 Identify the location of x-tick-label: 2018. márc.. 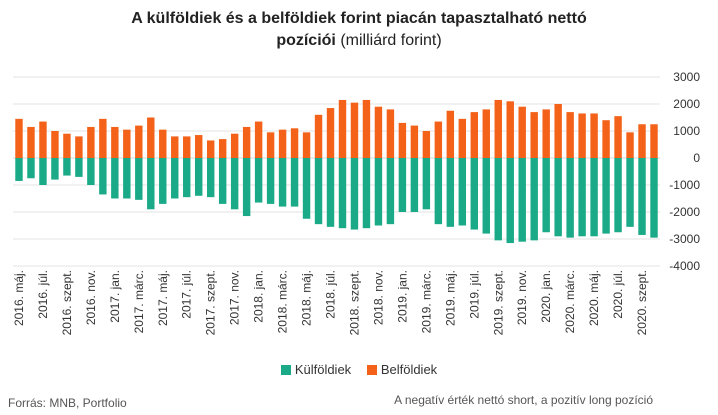
(283, 301).